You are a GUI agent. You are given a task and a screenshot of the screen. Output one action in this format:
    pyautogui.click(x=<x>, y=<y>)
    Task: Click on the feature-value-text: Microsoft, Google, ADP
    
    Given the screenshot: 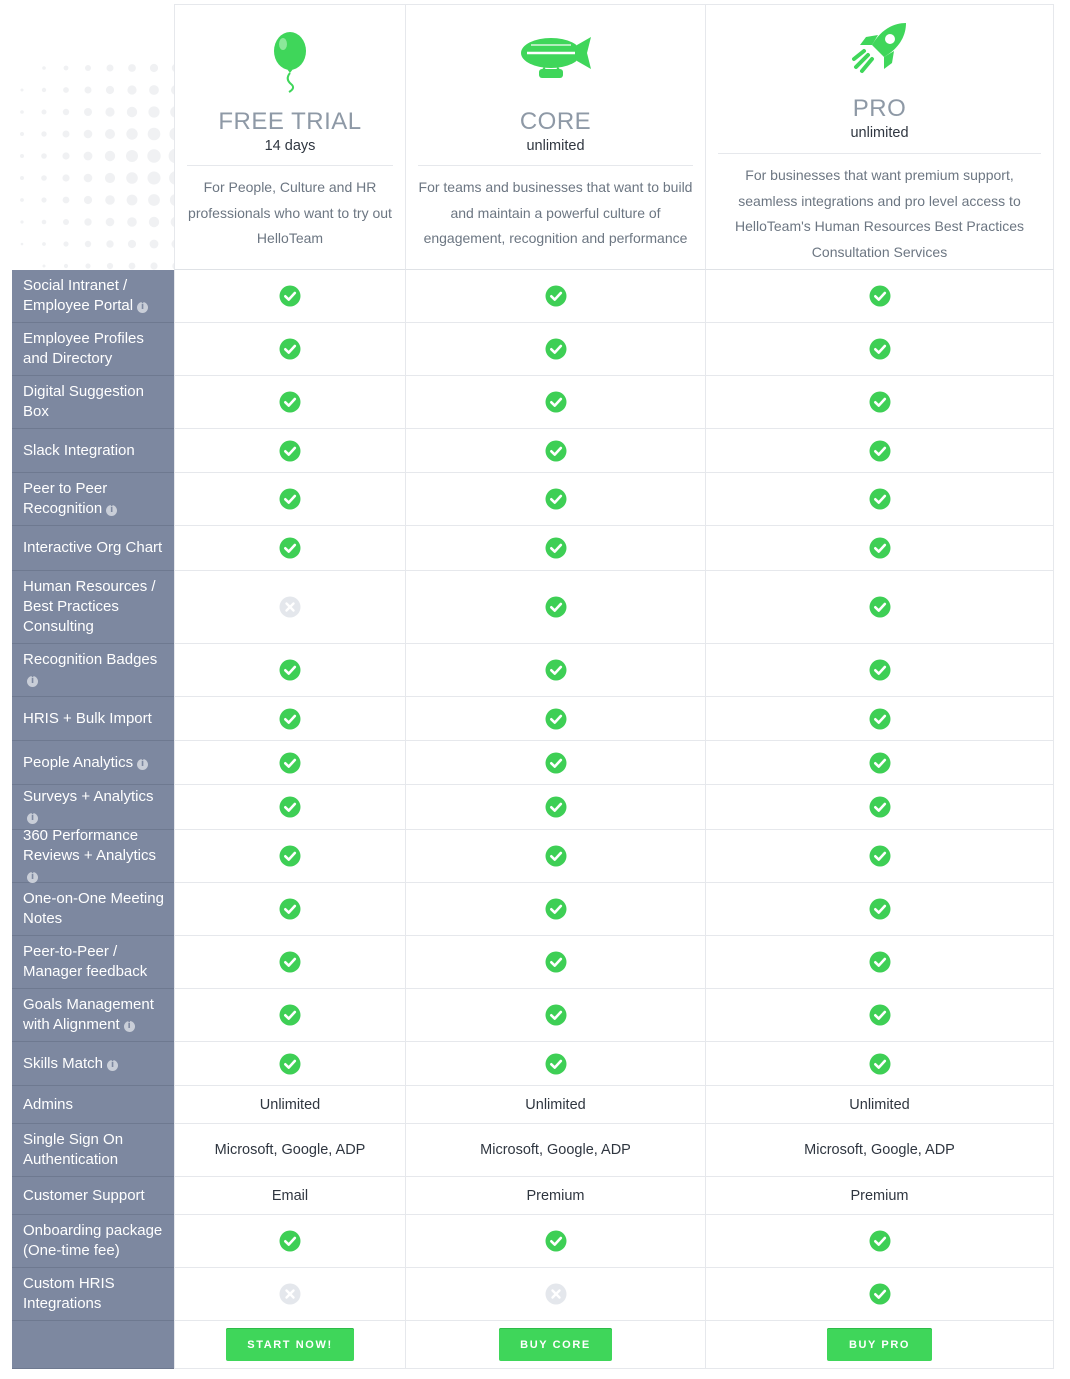 What is the action you would take?
    pyautogui.click(x=290, y=1150)
    